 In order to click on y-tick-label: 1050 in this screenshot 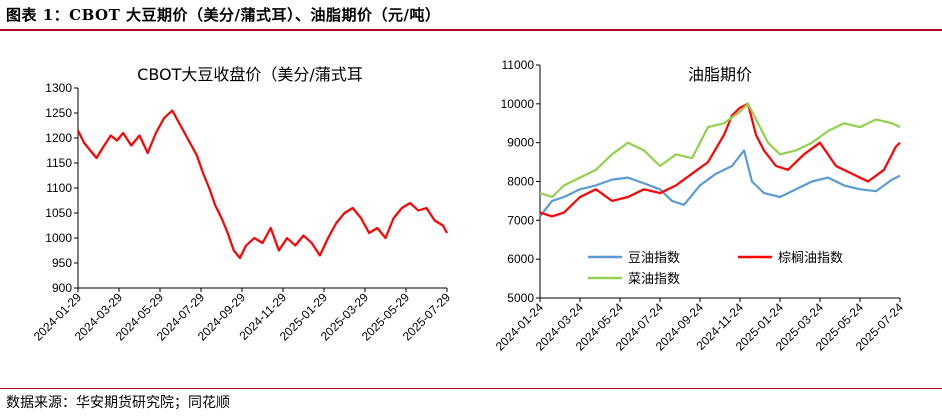, I will do `click(58, 213)`.